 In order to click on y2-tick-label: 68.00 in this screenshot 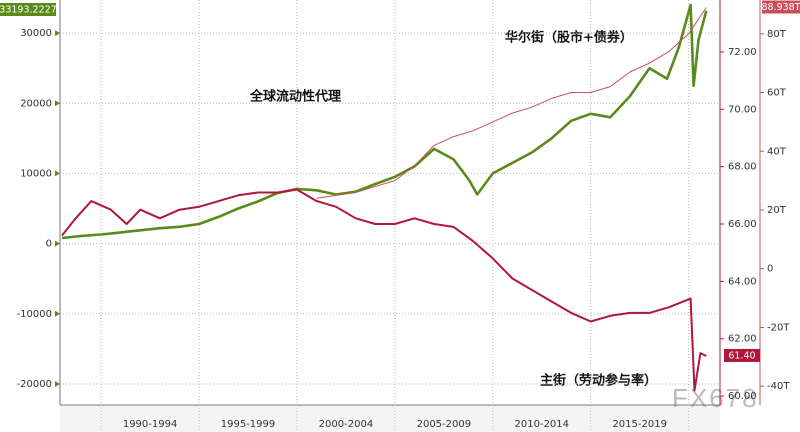, I will do `click(742, 167)`.